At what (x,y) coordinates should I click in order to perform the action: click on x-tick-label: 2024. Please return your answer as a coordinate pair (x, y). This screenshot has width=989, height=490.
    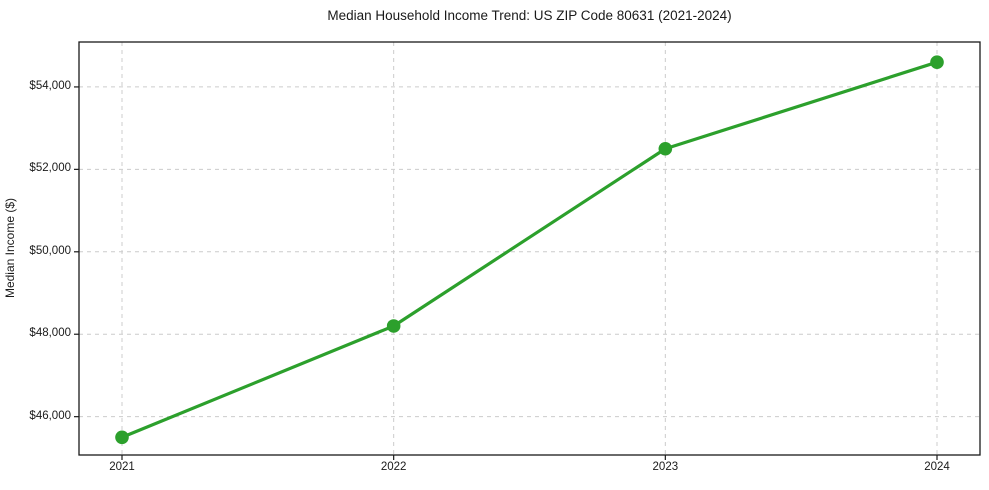
    Looking at the image, I should click on (937, 467).